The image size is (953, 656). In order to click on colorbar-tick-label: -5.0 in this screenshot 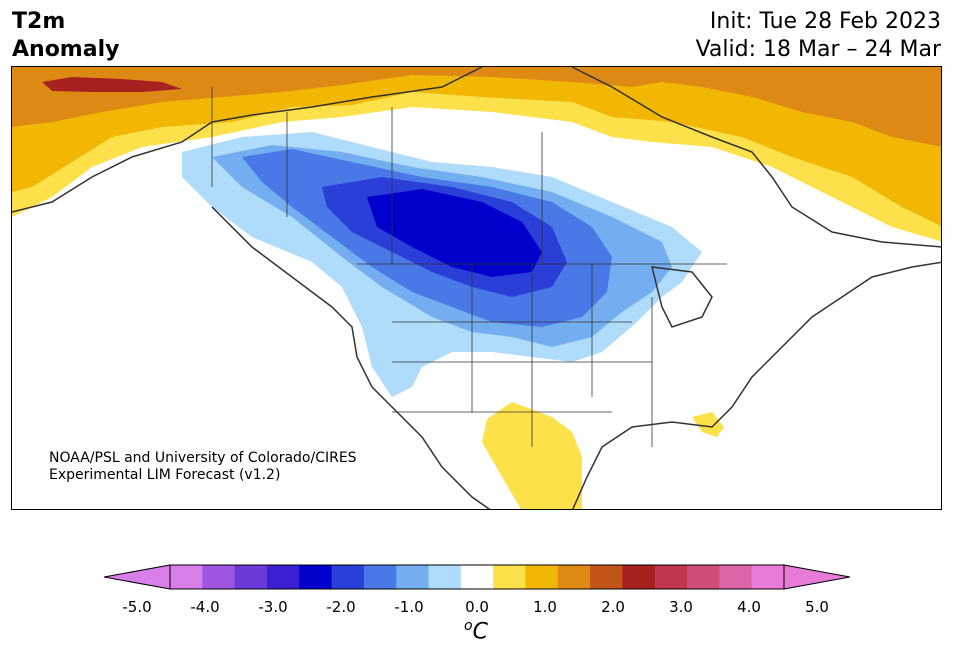, I will do `click(137, 607)`.